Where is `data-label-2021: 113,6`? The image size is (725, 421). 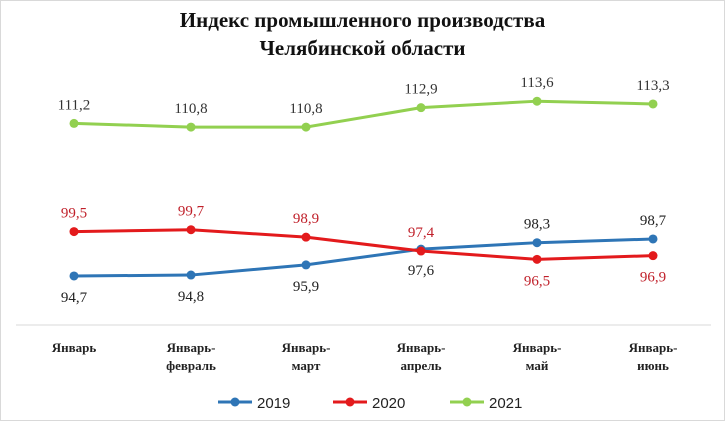
data-label-2021: 113,6 is located at coordinates (537, 83).